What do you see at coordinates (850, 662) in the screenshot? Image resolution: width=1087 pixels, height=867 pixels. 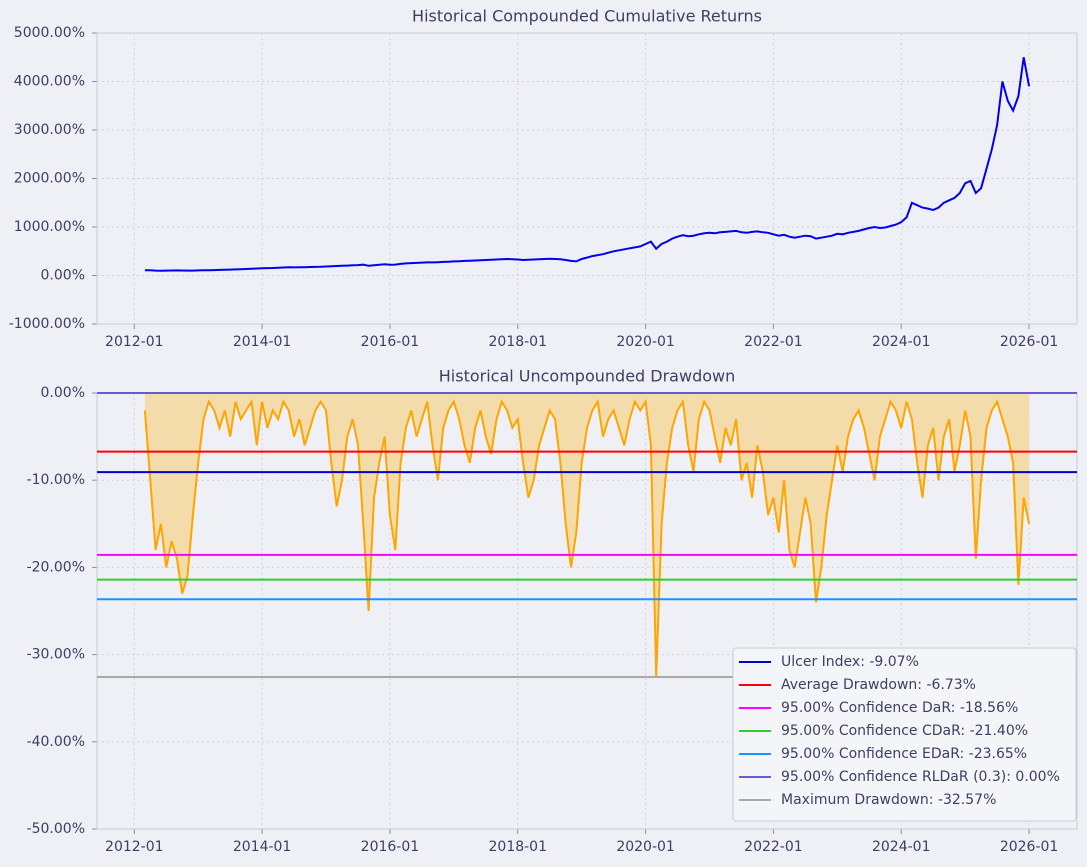 I see `legend-label: Ulcer Index: -9.07%` at bounding box center [850, 662].